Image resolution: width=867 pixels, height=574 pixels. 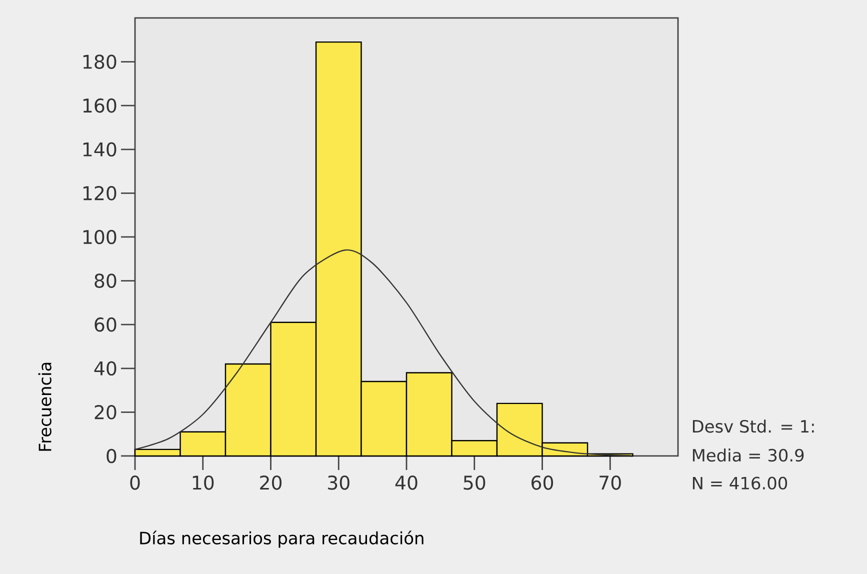 I want to click on x-axis-title: Días necesarios para recaudación, so click(x=282, y=539).